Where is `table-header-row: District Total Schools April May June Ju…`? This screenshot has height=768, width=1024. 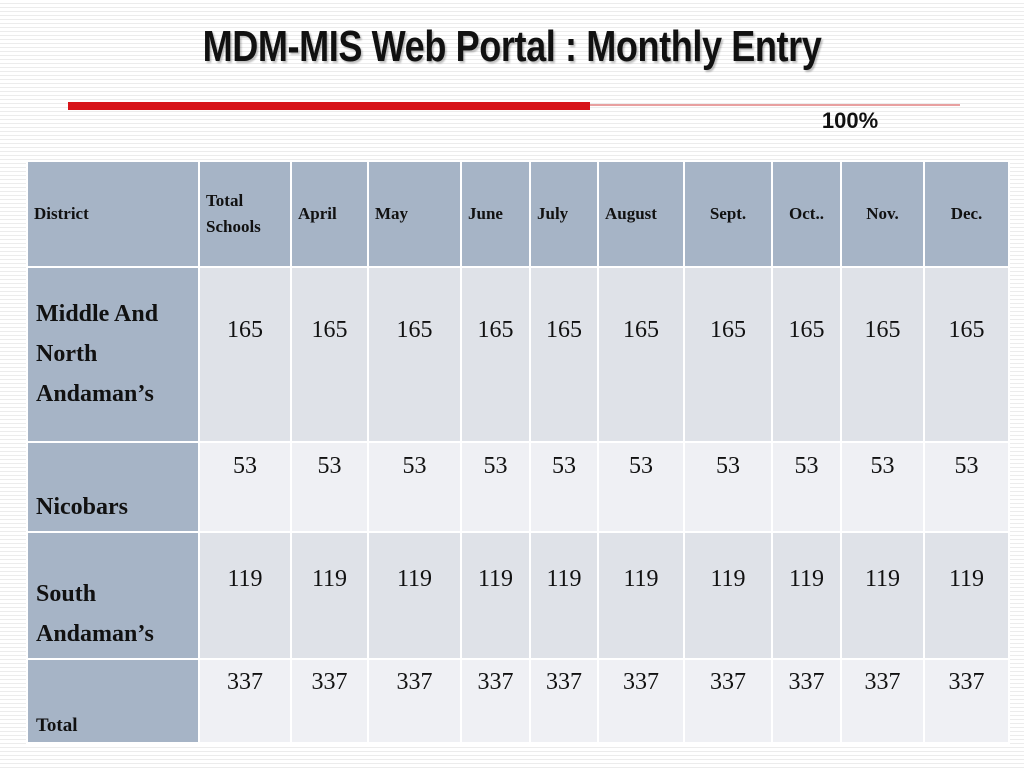 table-header-row: District Total Schools April May June Ju… is located at coordinates (518, 214).